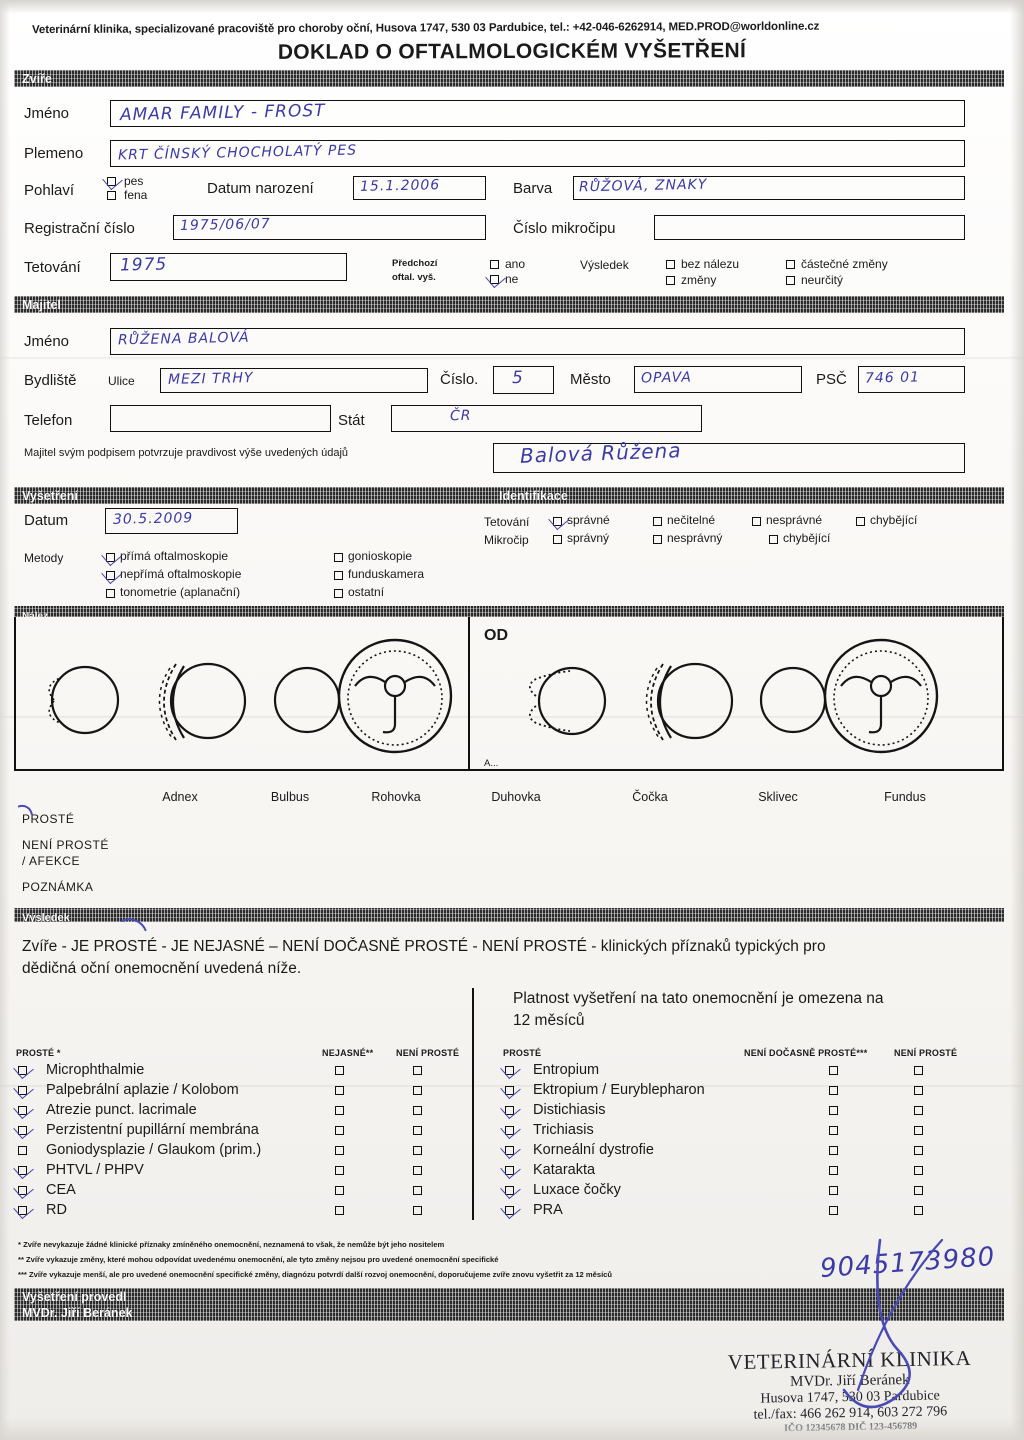 The width and height of the screenshot is (1024, 1440). I want to click on checkbox-tempnotfree-trichiasis, so click(833, 1130).